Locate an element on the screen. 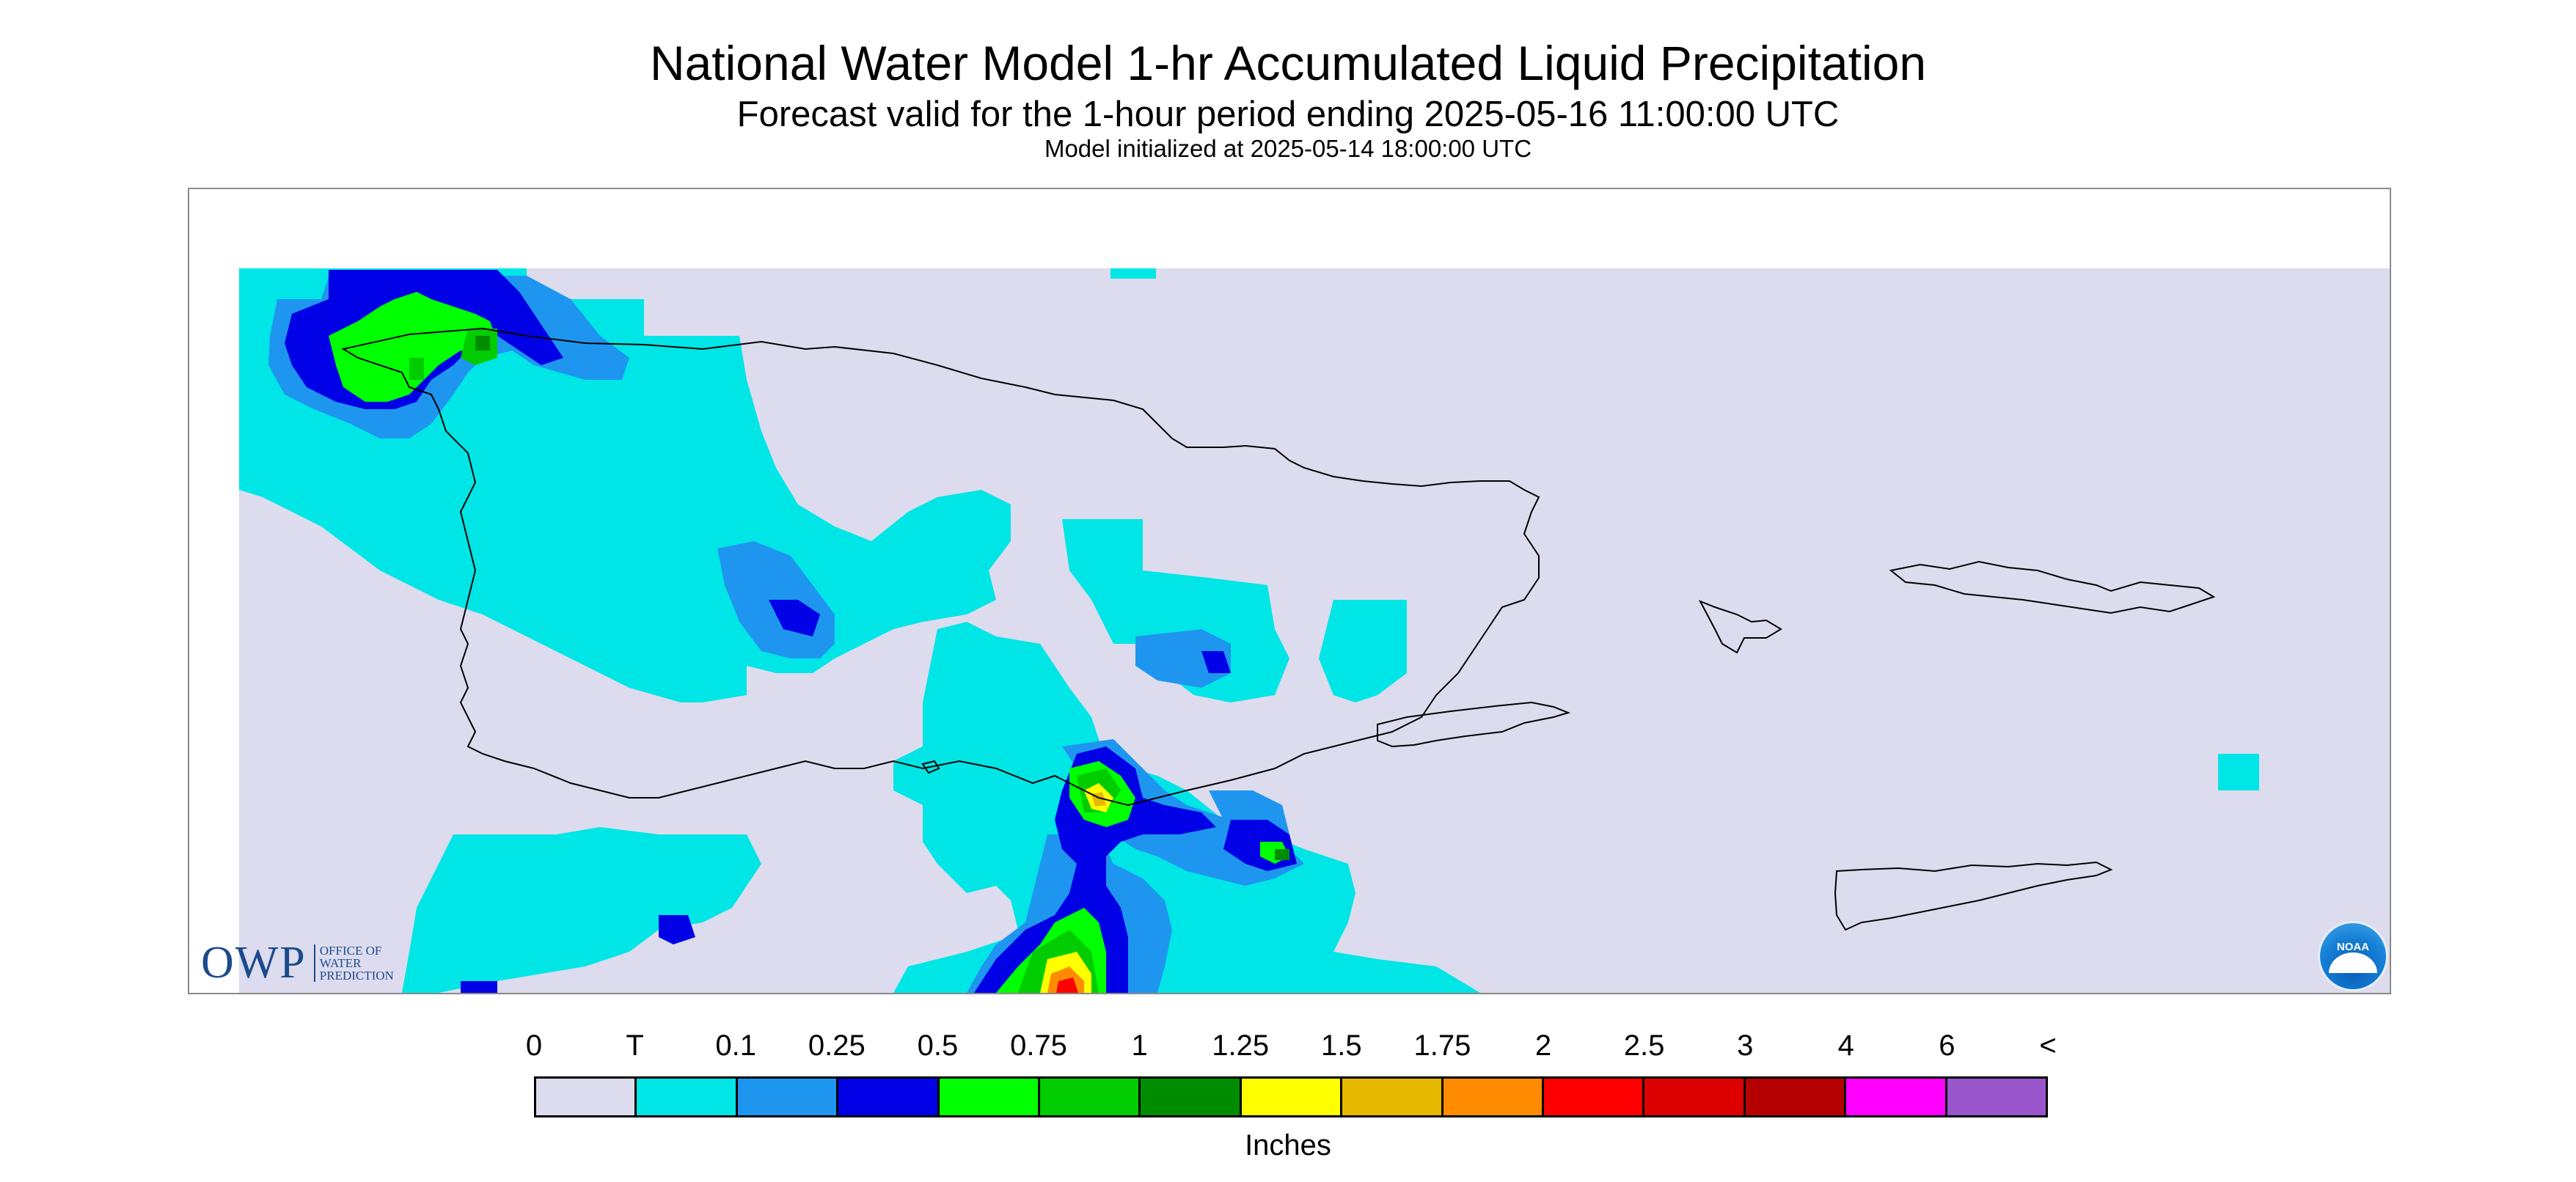  noaa-logo-text: NOAA is located at coordinates (2353, 947).